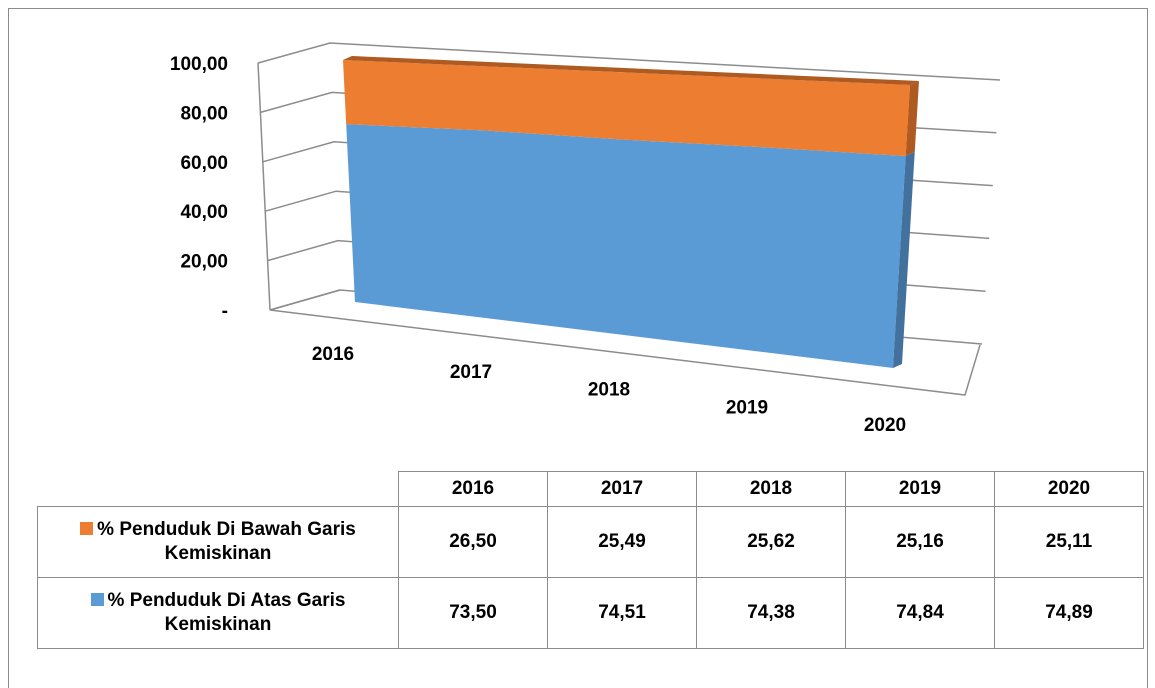 Image resolution: width=1155 pixels, height=688 pixels. I want to click on x-tick-label: 2020, so click(885, 425).